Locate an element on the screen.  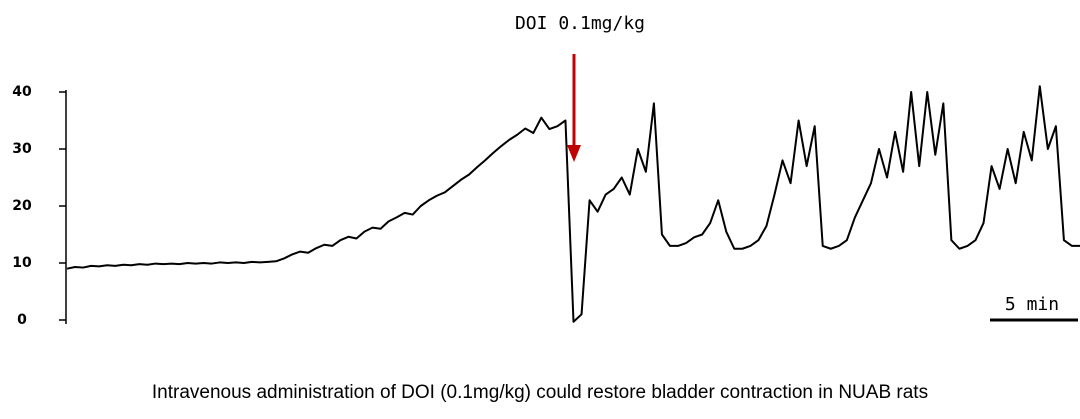
y-tick-label: 30 is located at coordinates (22, 149).